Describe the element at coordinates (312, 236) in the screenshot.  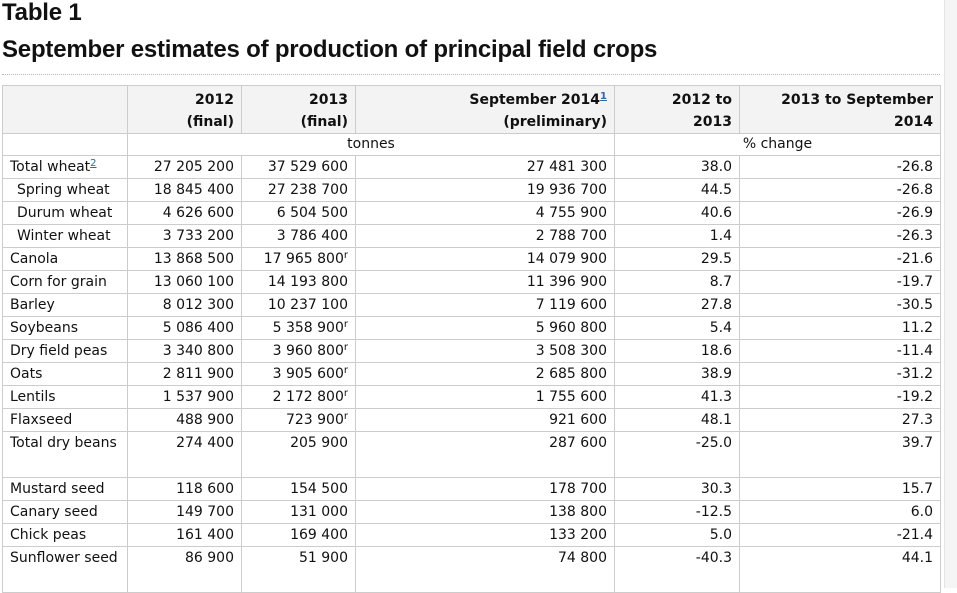
I see `value-2013: 3 786 400` at that location.